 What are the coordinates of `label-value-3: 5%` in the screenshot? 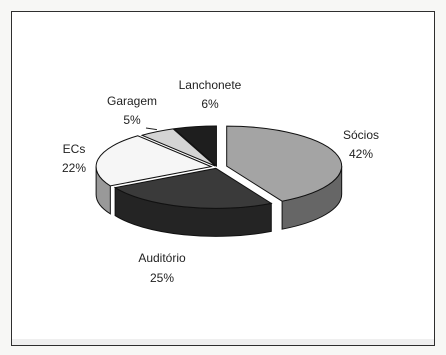 It's located at (132, 120).